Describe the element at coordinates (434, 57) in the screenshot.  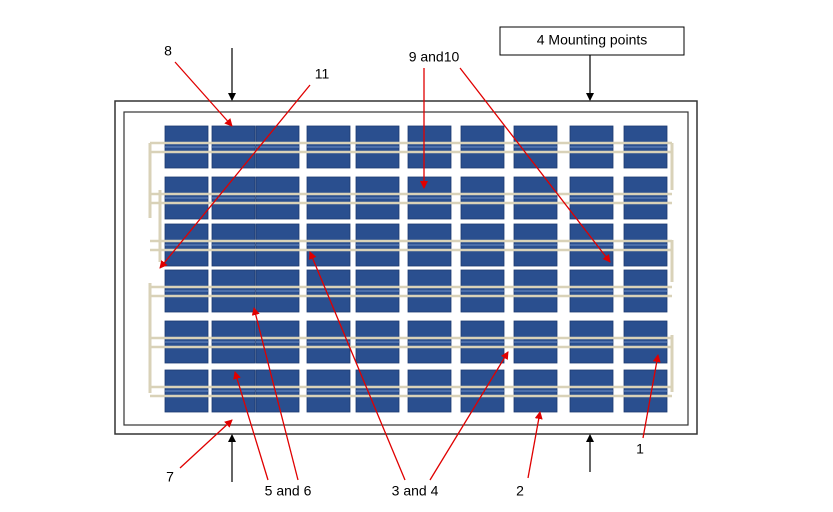
I see `callout-label: 9 and10` at that location.